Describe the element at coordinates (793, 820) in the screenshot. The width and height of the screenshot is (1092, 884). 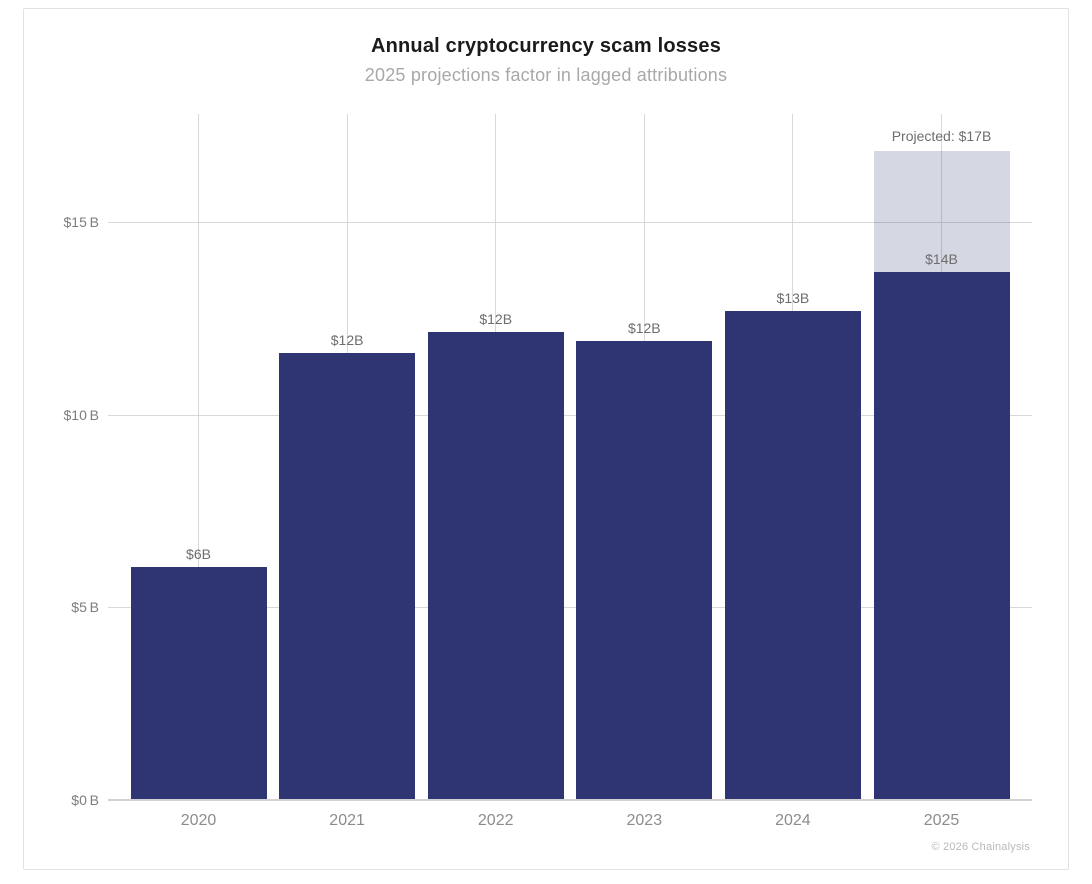
I see `x-tick-label: 2024` at that location.